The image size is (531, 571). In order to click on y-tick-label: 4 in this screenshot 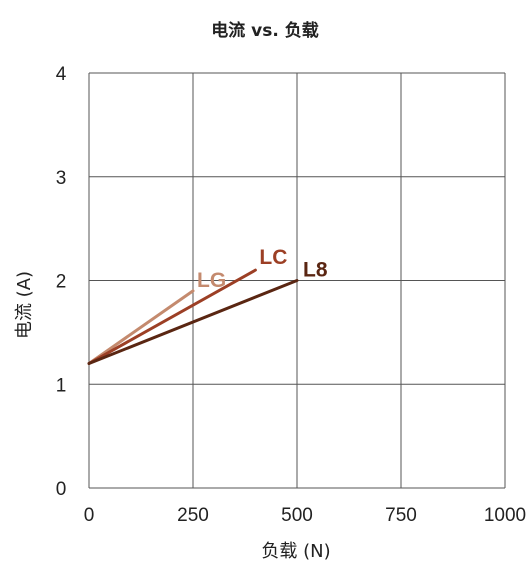, I will do `click(61, 74)`.